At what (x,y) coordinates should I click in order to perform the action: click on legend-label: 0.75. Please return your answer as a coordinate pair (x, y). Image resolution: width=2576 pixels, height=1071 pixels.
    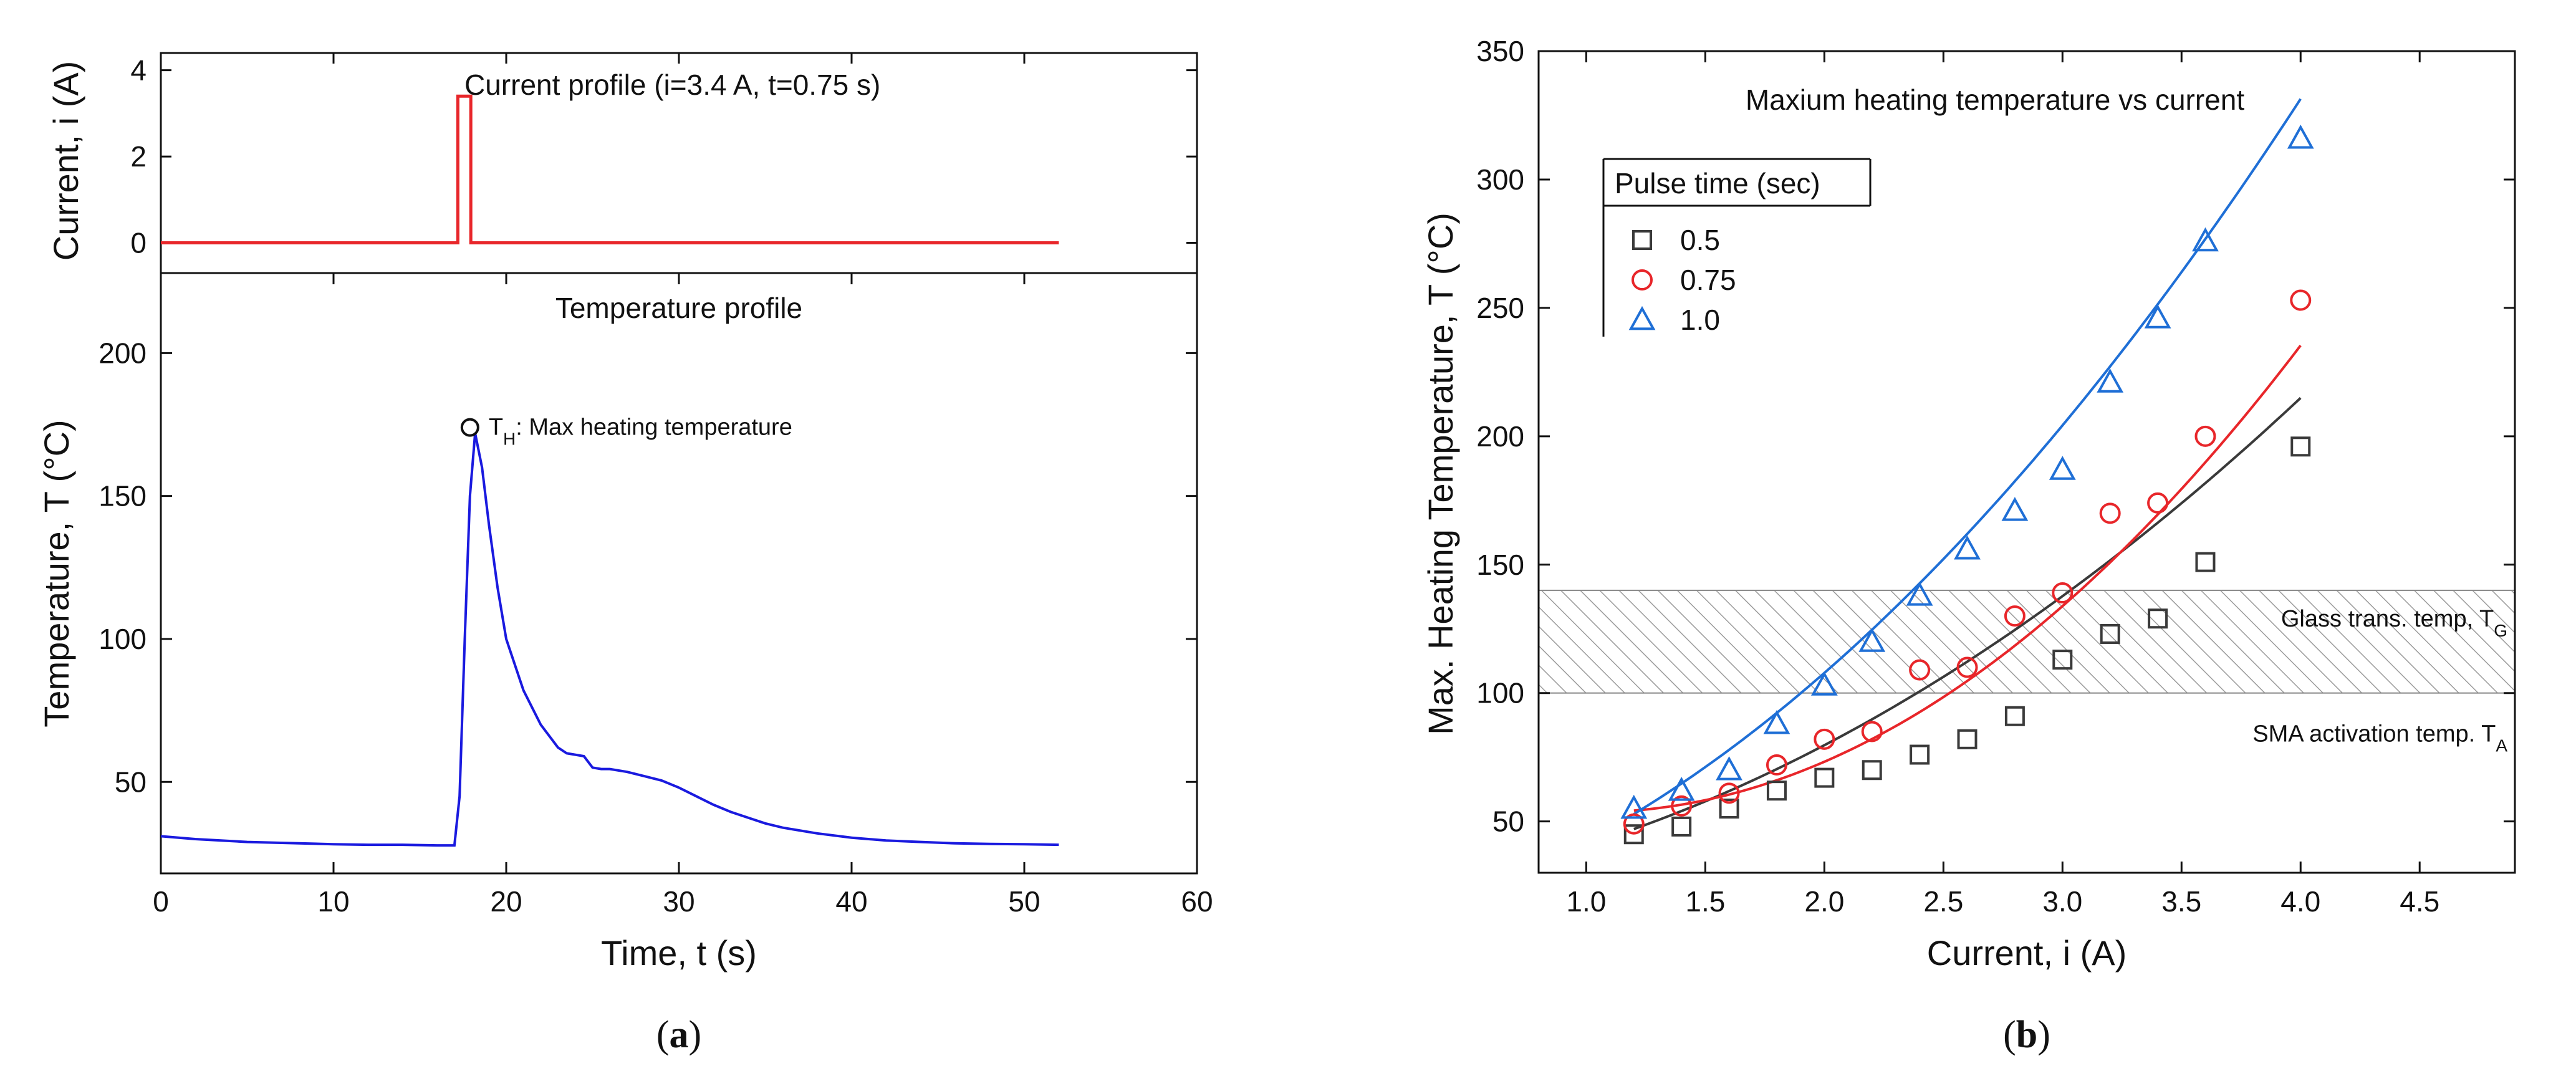
    Looking at the image, I should click on (1708, 280).